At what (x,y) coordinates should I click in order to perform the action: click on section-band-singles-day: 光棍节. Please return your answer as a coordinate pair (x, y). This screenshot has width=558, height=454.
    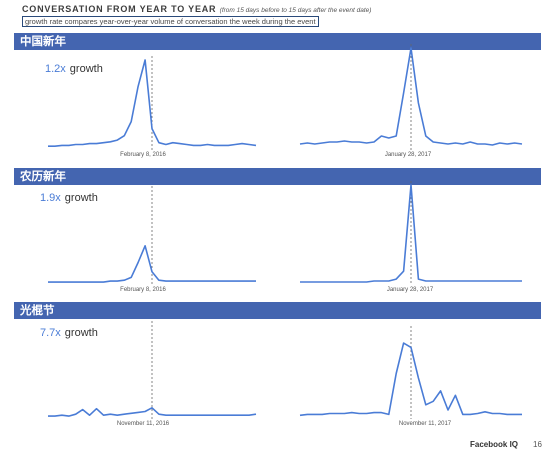
    Looking at the image, I should click on (277, 310).